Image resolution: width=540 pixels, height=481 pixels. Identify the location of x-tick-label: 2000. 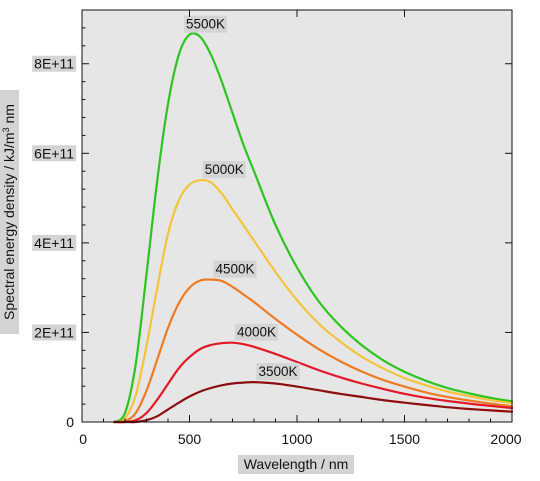
(505, 439).